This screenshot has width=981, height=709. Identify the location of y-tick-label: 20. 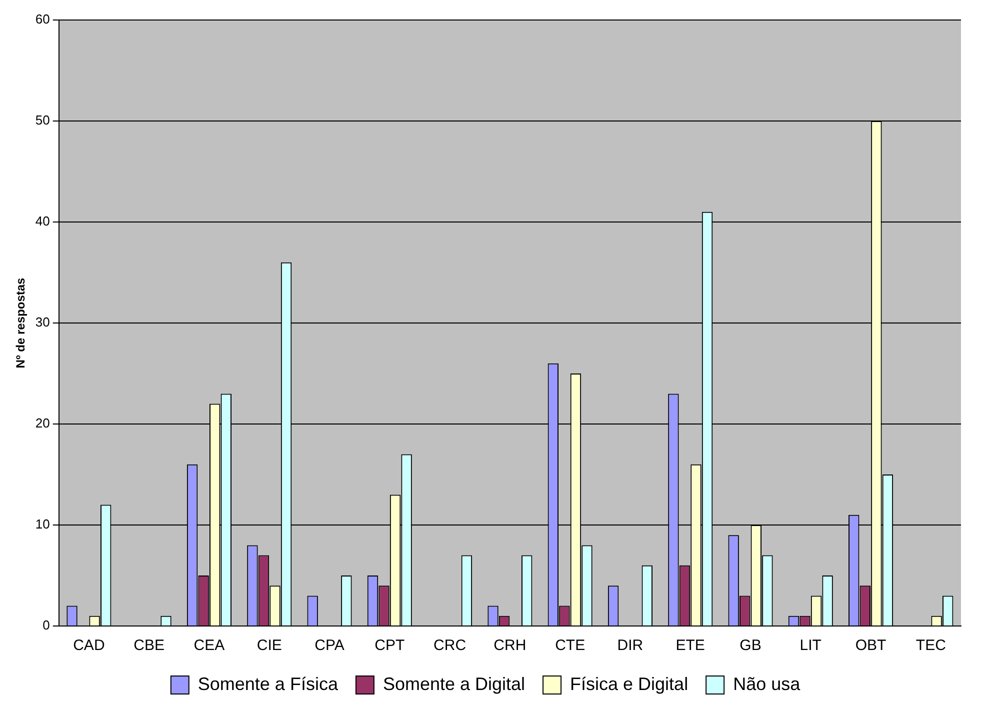
(42, 423).